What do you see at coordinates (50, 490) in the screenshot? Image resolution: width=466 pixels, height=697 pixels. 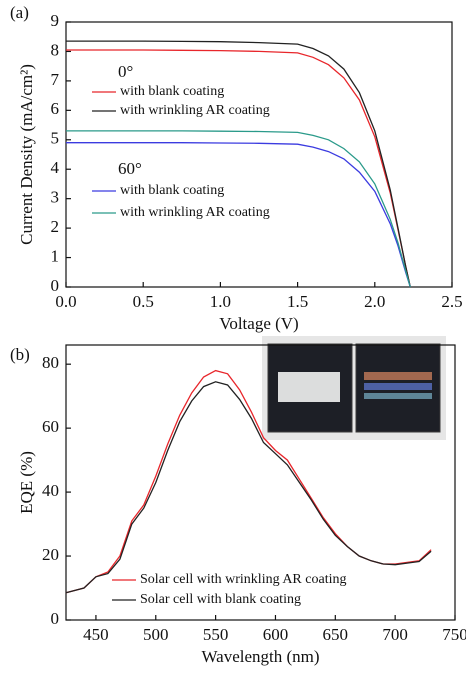 I see `y-tick-label: 40` at bounding box center [50, 490].